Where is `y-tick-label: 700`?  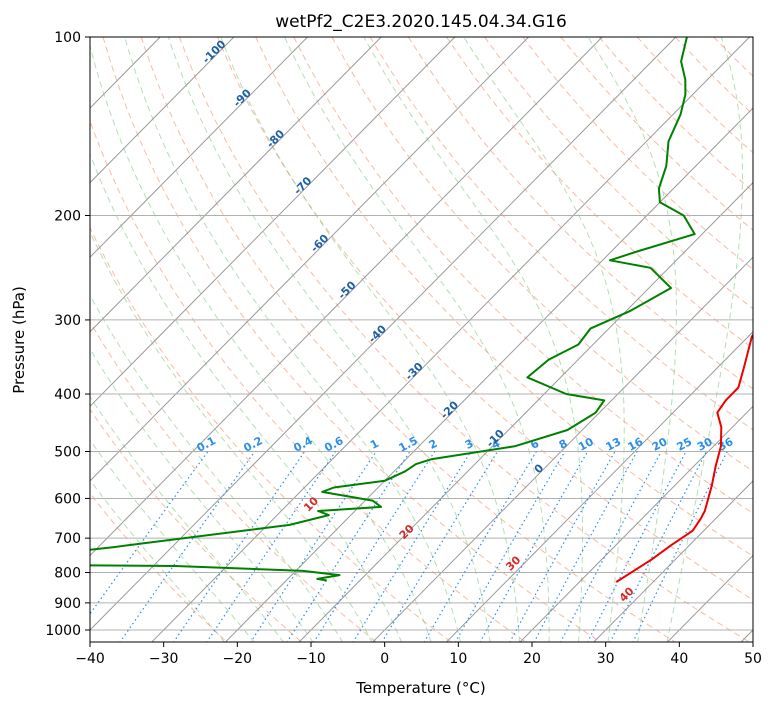
y-tick-label: 700 is located at coordinates (67, 539).